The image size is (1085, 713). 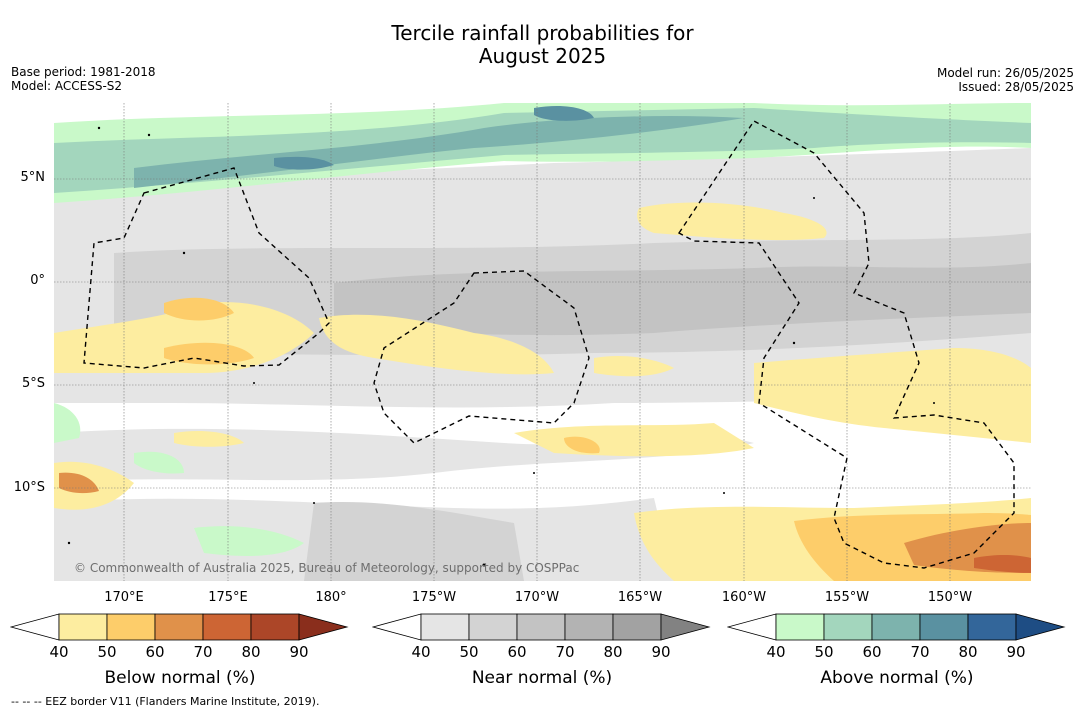 What do you see at coordinates (33, 177) in the screenshot?
I see `lat-label-5n: 5°N` at bounding box center [33, 177].